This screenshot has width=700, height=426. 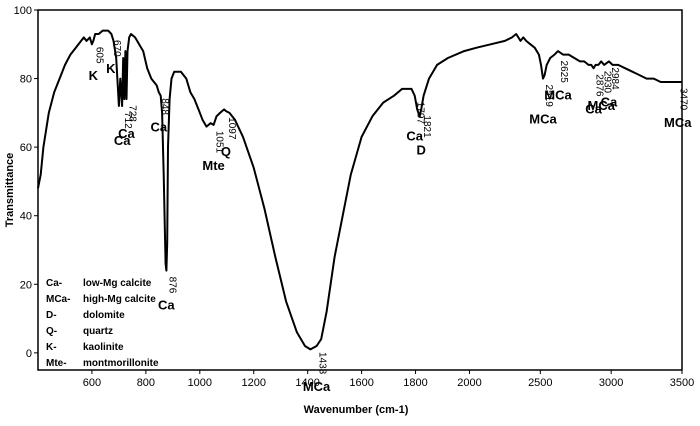 What do you see at coordinates (414, 136) in the screenshot?
I see `peak-label-ca1797: Ca` at bounding box center [414, 136].